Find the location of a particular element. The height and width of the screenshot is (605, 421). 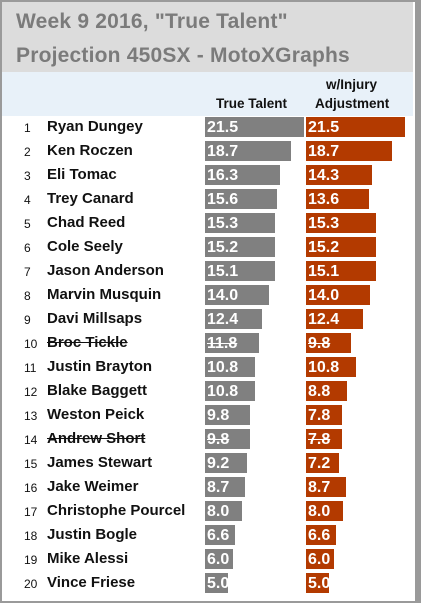

true-talent-value-label: 11.8 is located at coordinates (222, 343).